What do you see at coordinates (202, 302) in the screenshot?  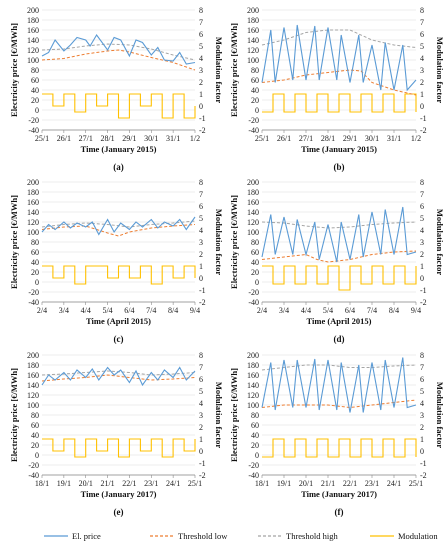 I see `y2-tick-label: -2` at bounding box center [202, 302].